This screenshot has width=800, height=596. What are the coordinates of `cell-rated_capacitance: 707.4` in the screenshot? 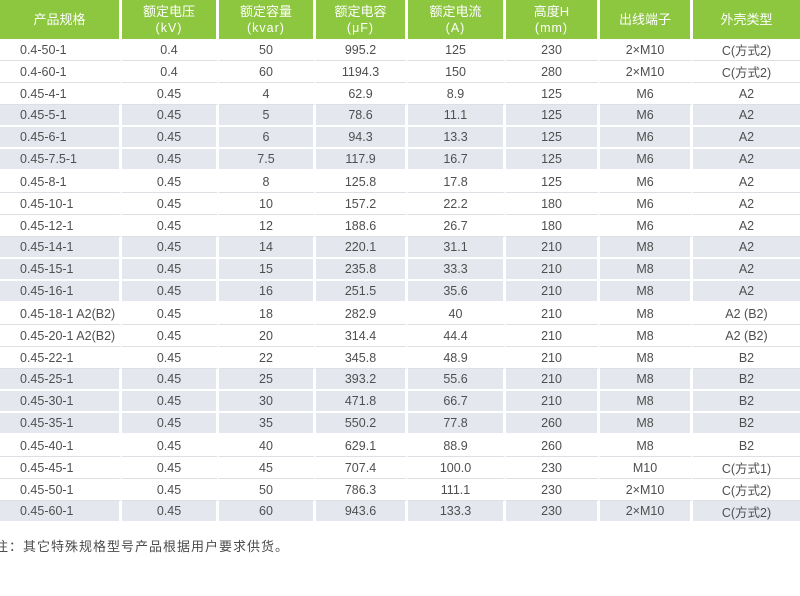 It's located at (362, 468).